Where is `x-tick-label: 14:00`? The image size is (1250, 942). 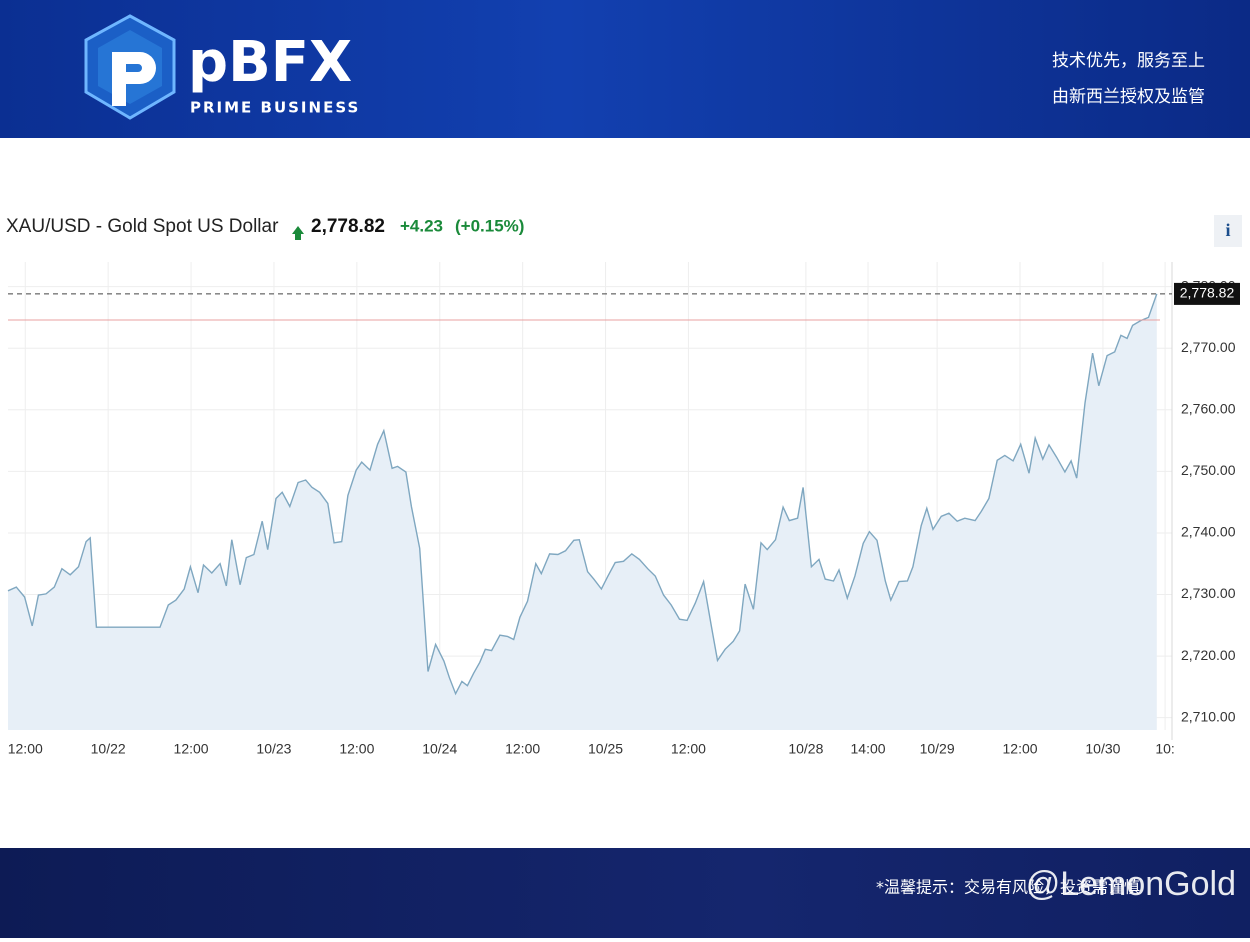
x-tick-label: 14:00 is located at coordinates (868, 749).